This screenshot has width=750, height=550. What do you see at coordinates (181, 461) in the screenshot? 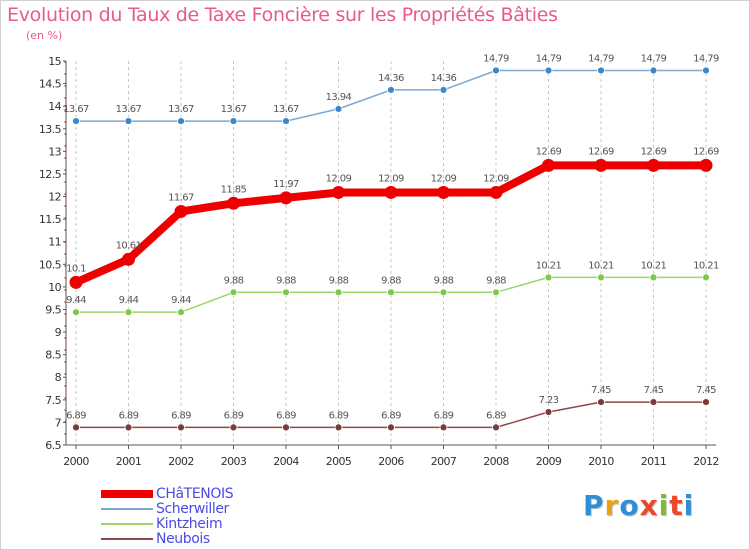
I see `x-tick-label: 2002` at bounding box center [181, 461].